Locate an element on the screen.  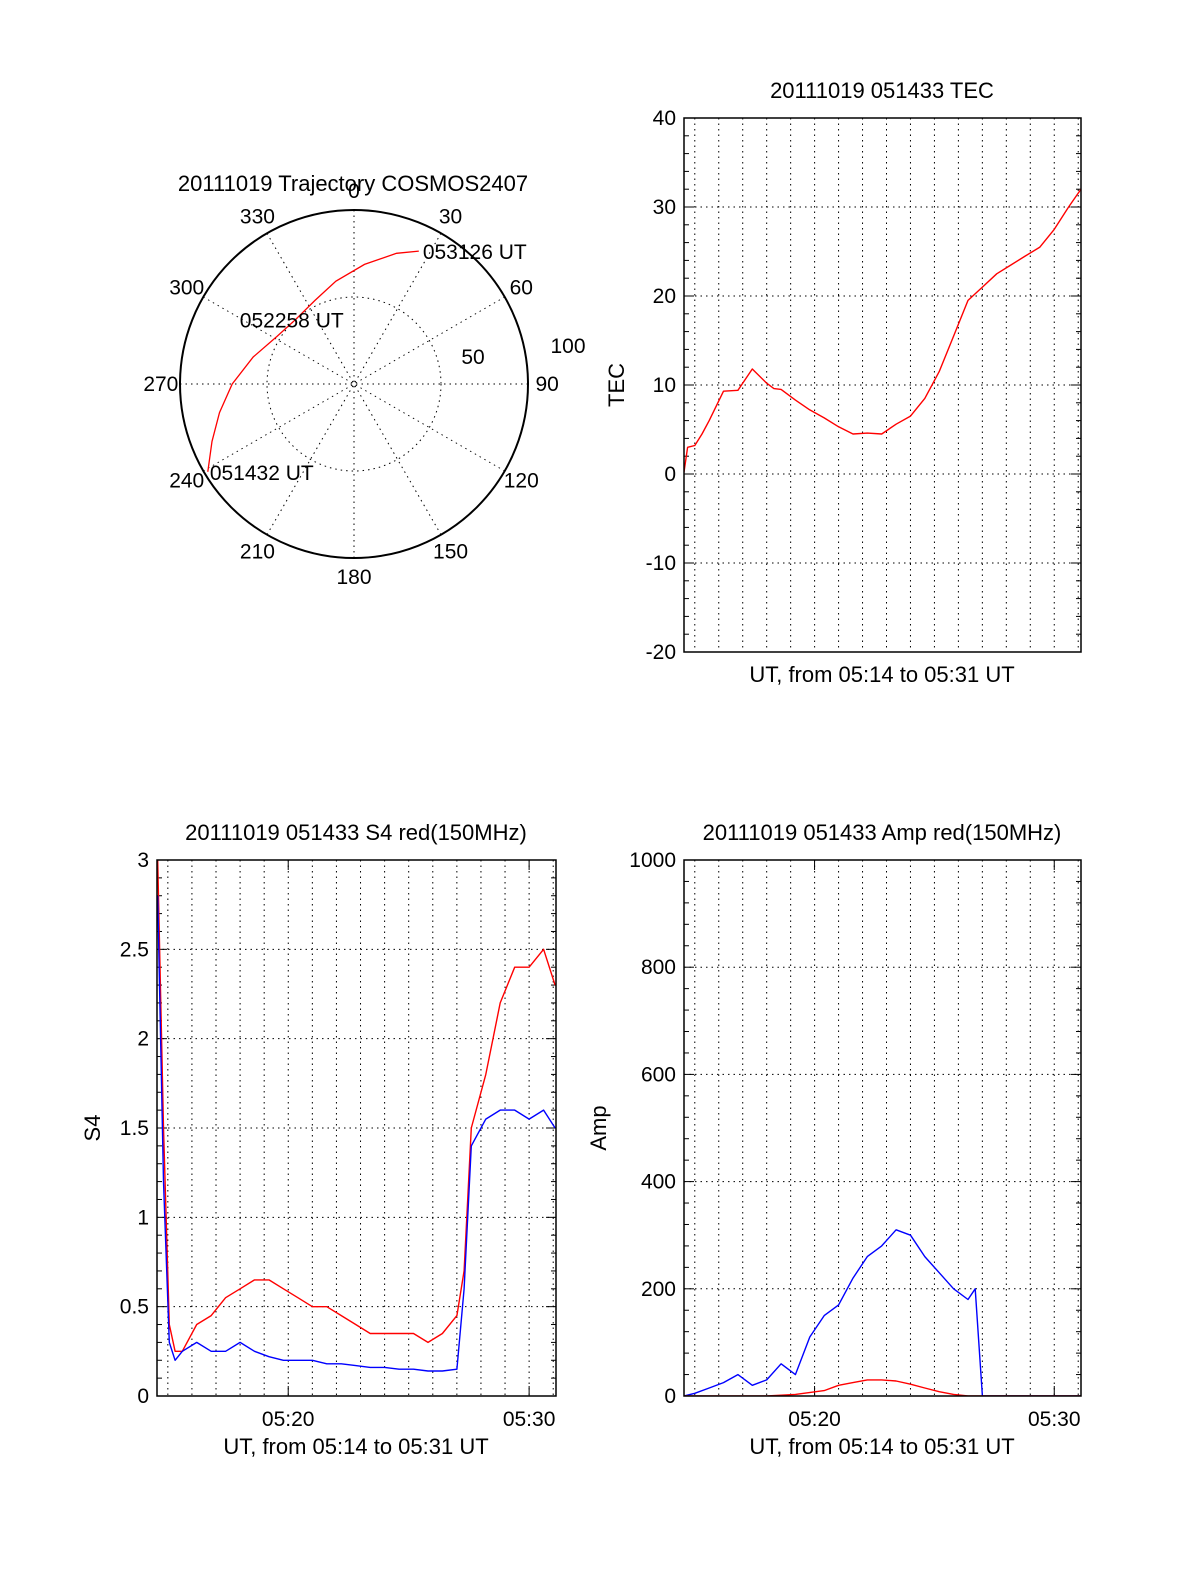
polar-angle-label: 270 is located at coordinates (160, 384).